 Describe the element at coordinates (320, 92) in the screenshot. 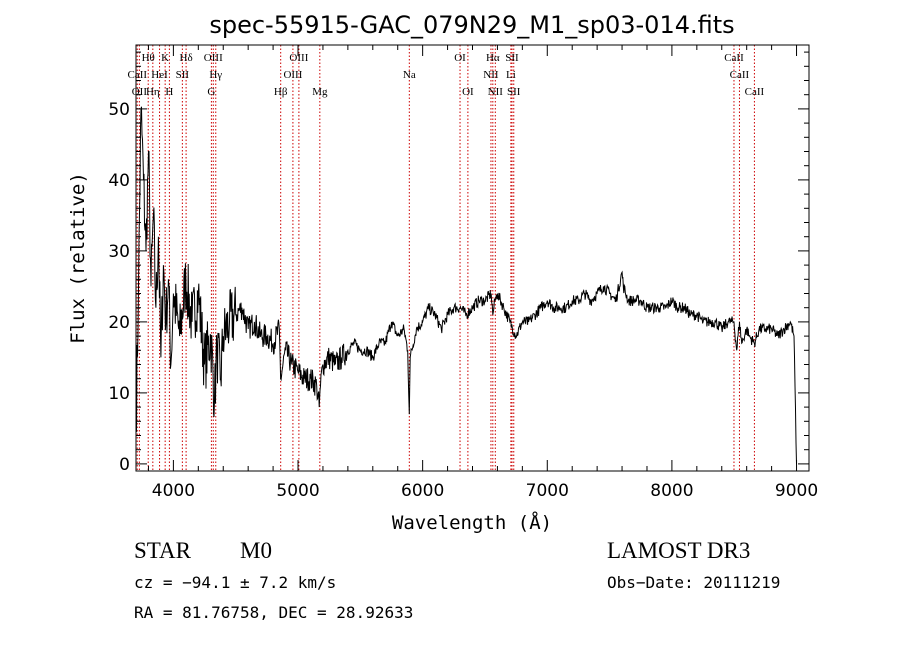

I see `line-label-15: Mg` at that location.